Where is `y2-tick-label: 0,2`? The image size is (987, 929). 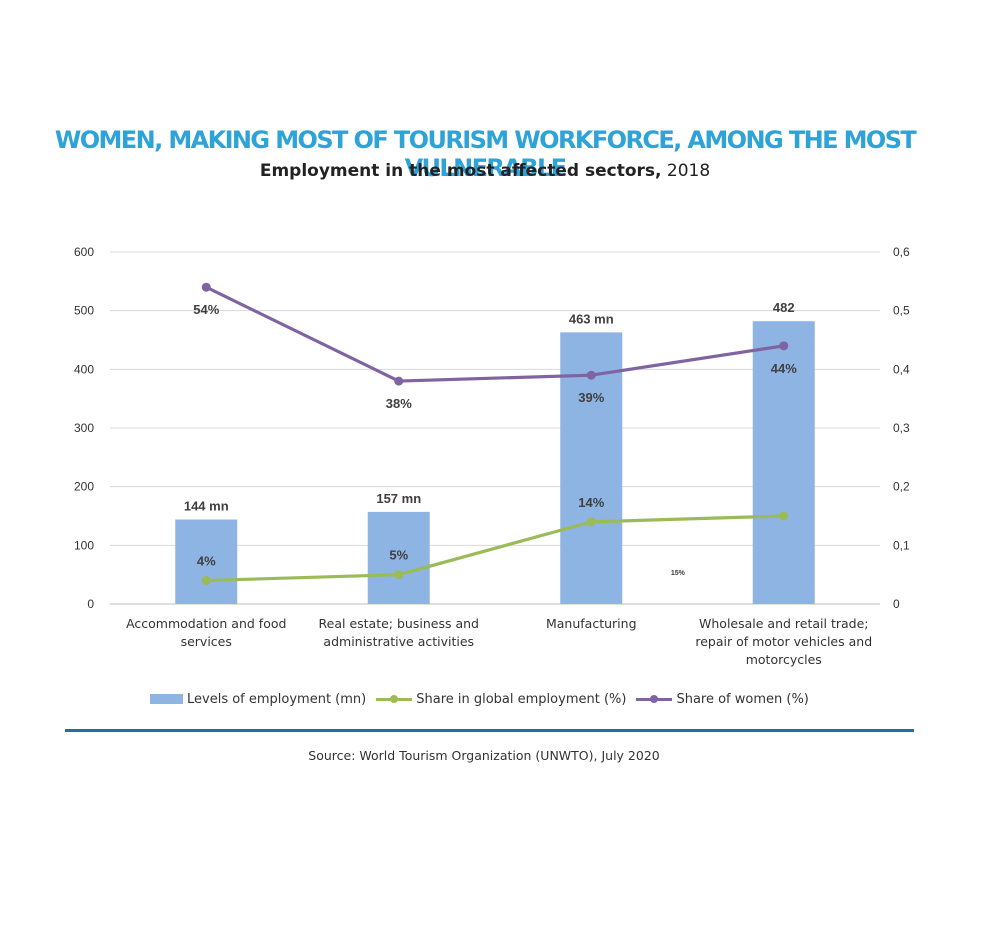 y2-tick-label: 0,2 is located at coordinates (901, 487).